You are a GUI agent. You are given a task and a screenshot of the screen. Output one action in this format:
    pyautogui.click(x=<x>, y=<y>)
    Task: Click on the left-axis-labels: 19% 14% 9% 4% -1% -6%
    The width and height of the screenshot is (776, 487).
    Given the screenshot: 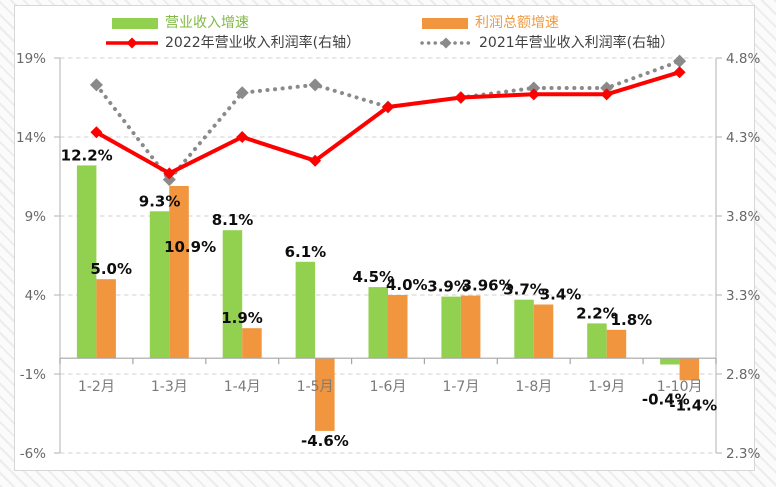 What is the action you would take?
    pyautogui.click(x=31, y=256)
    